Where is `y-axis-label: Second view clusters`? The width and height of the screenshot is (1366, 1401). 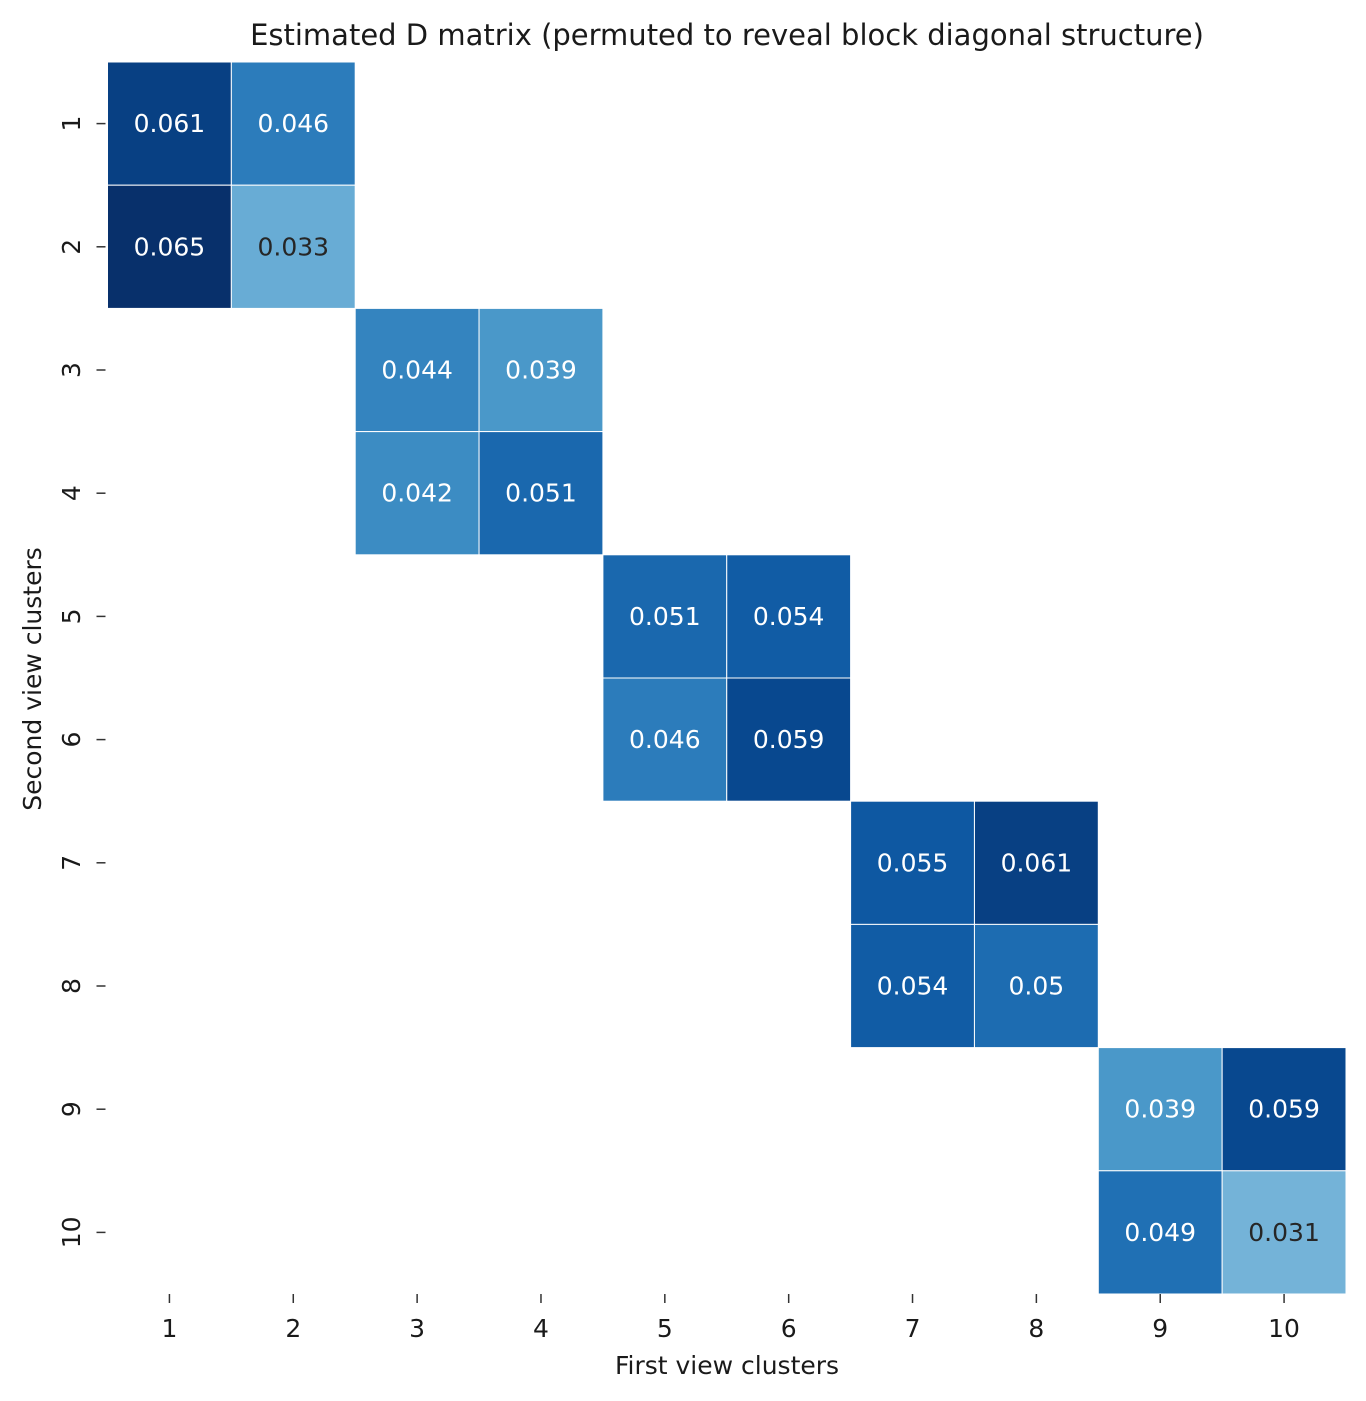 y-axis-label: Second view clusters is located at coordinates (32, 679).